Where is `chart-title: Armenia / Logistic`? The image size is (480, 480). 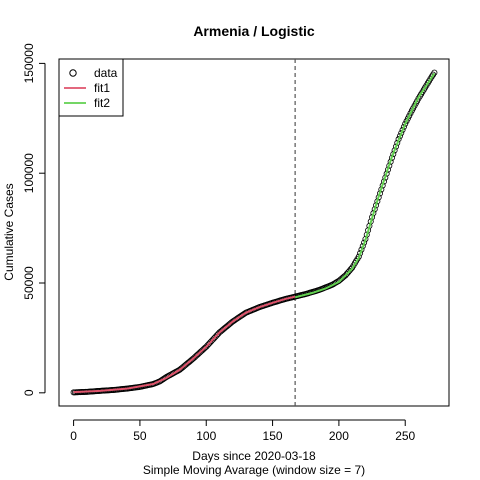
chart-title: Armenia / Logistic is located at coordinates (254, 31).